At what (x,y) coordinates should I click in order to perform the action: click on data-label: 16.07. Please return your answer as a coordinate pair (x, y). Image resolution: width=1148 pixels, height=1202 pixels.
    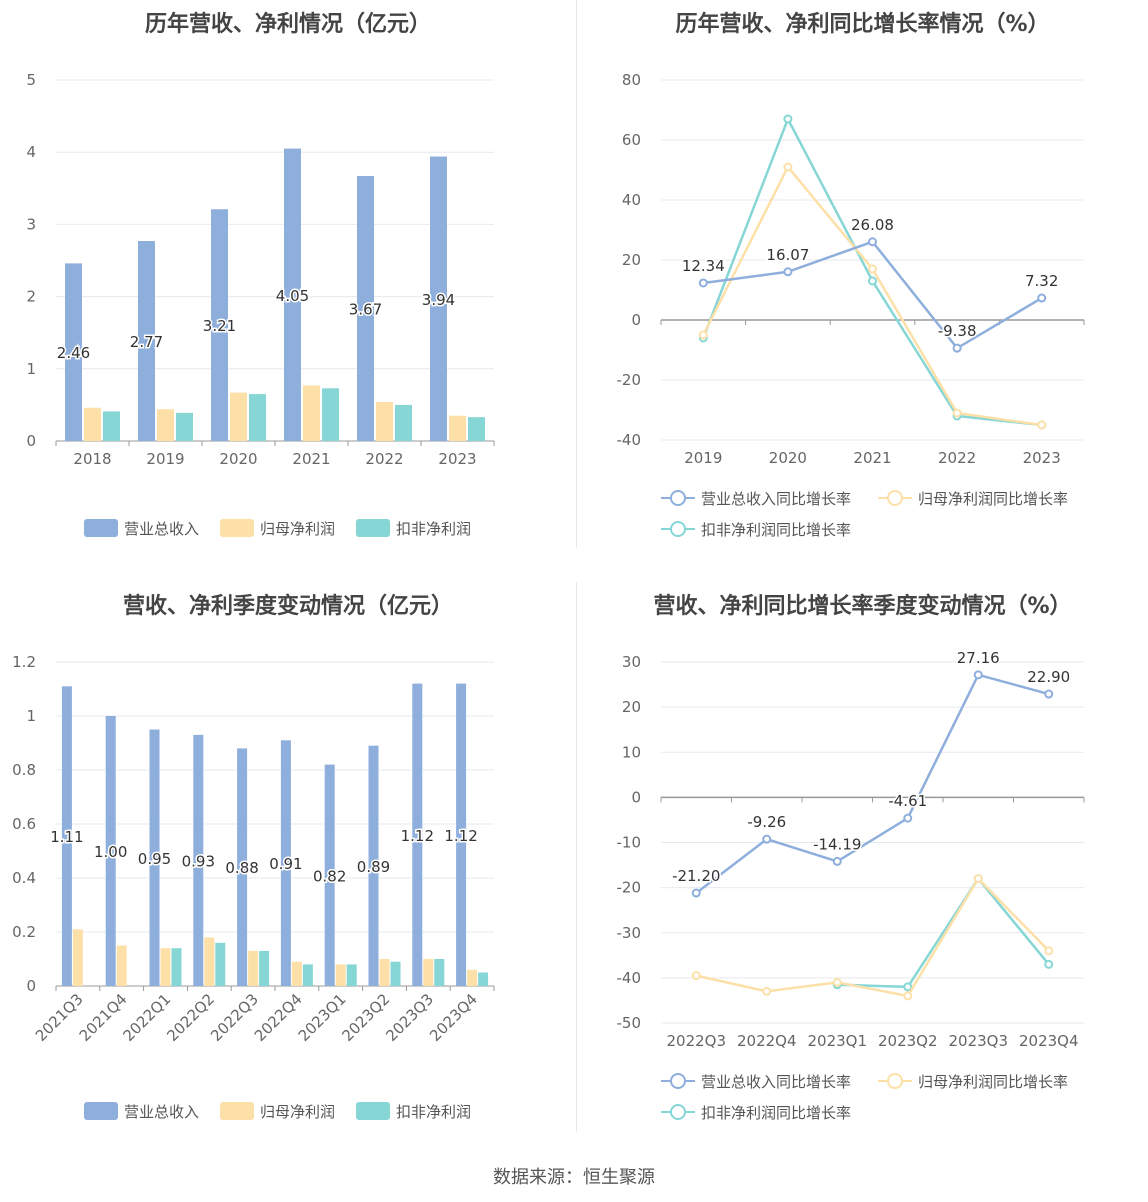
    Looking at the image, I should click on (787, 255).